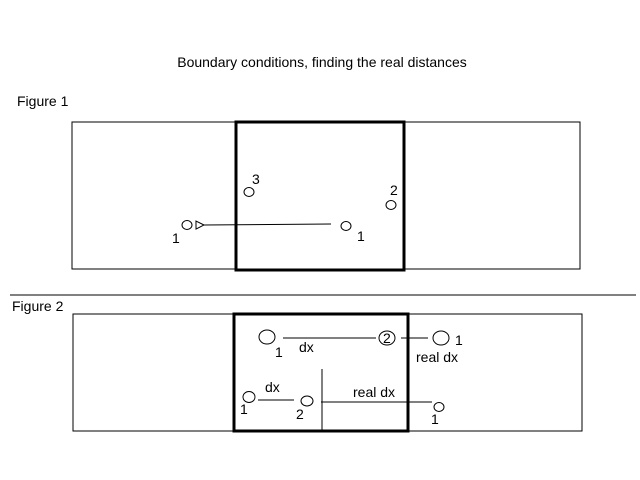 The width and height of the screenshot is (640, 480). What do you see at coordinates (43, 101) in the screenshot?
I see `figure1-label: Figure 1` at bounding box center [43, 101].